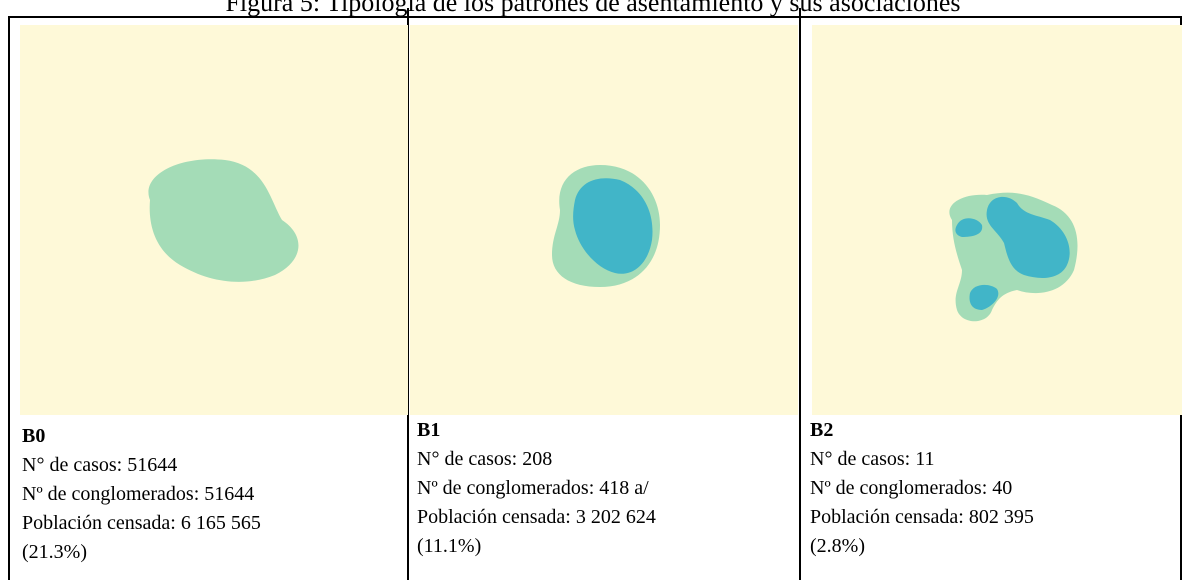 The width and height of the screenshot is (1186, 580). I want to click on caption-line: Población censada: 3 202 624, so click(536, 517).